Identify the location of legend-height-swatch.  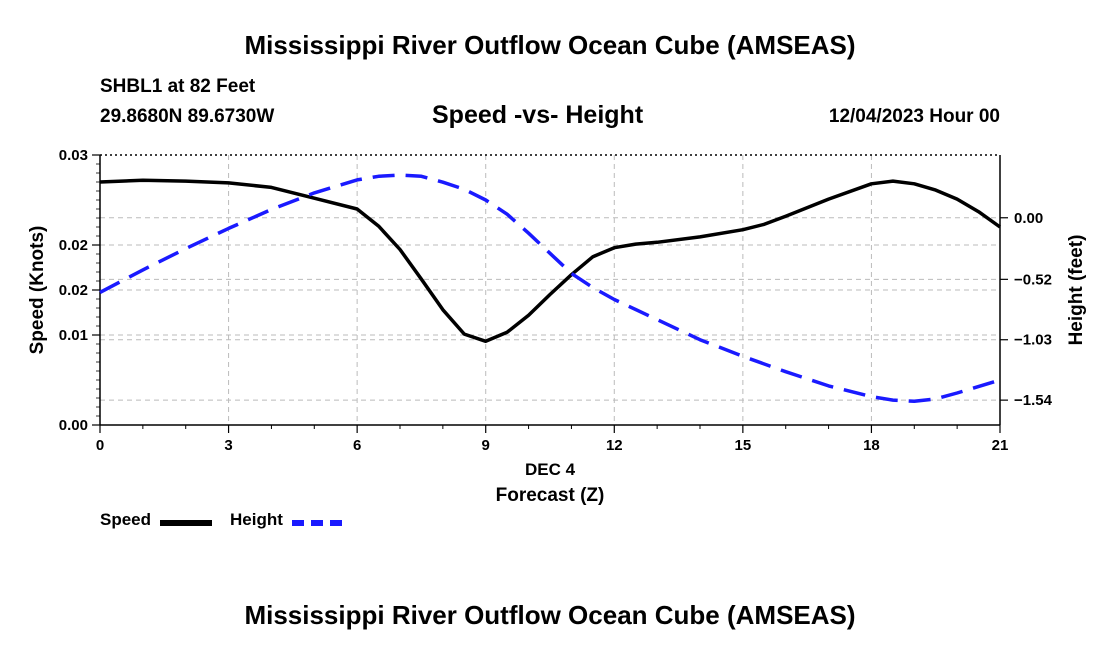
(317, 523).